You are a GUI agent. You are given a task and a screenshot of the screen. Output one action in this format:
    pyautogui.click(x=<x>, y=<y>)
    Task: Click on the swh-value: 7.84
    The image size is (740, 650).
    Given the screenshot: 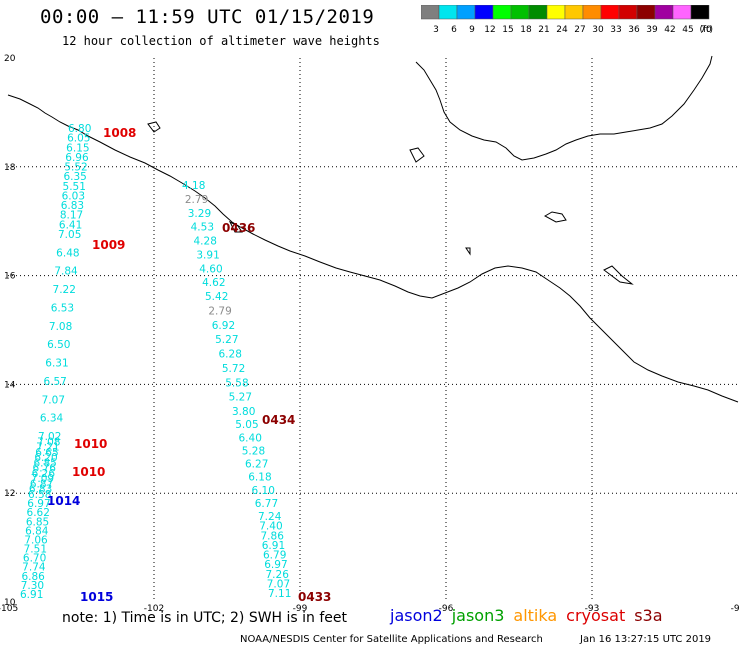 What is the action you would take?
    pyautogui.click(x=66, y=272)
    